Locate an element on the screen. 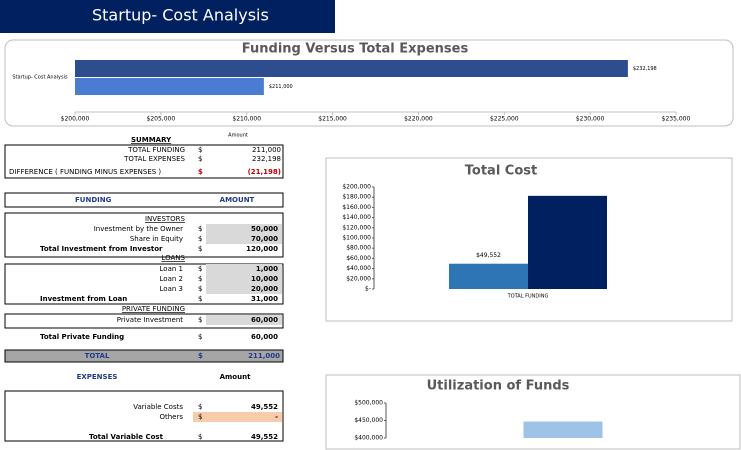 Image resolution: width=741 pixels, height=450 pixels. y-tick-label: $20,000 is located at coordinates (358, 278).